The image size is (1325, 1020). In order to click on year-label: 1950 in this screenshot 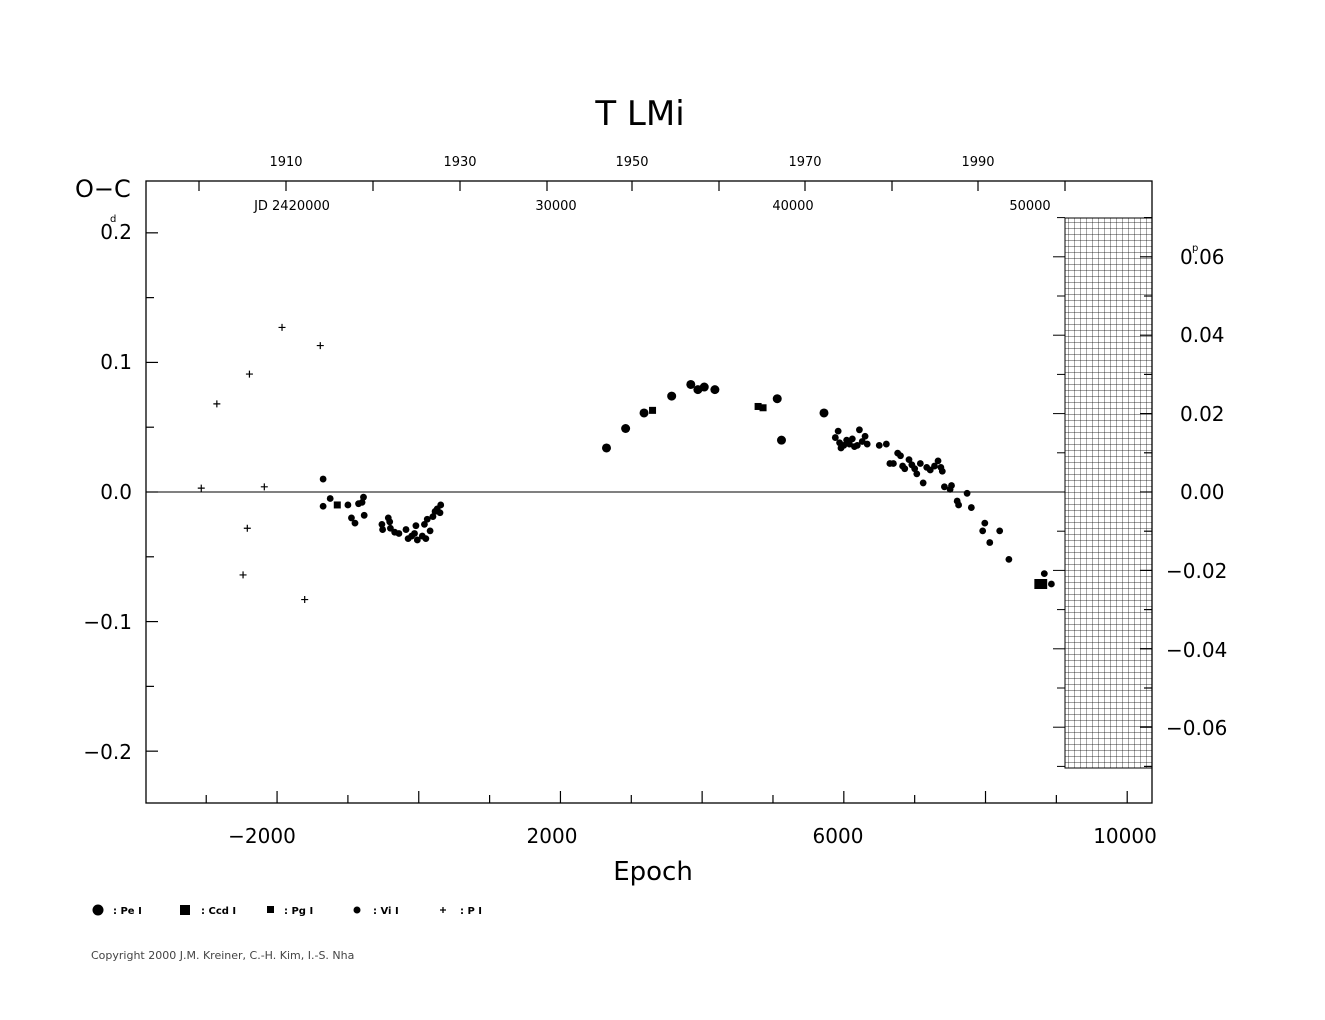, I will do `click(631, 162)`.